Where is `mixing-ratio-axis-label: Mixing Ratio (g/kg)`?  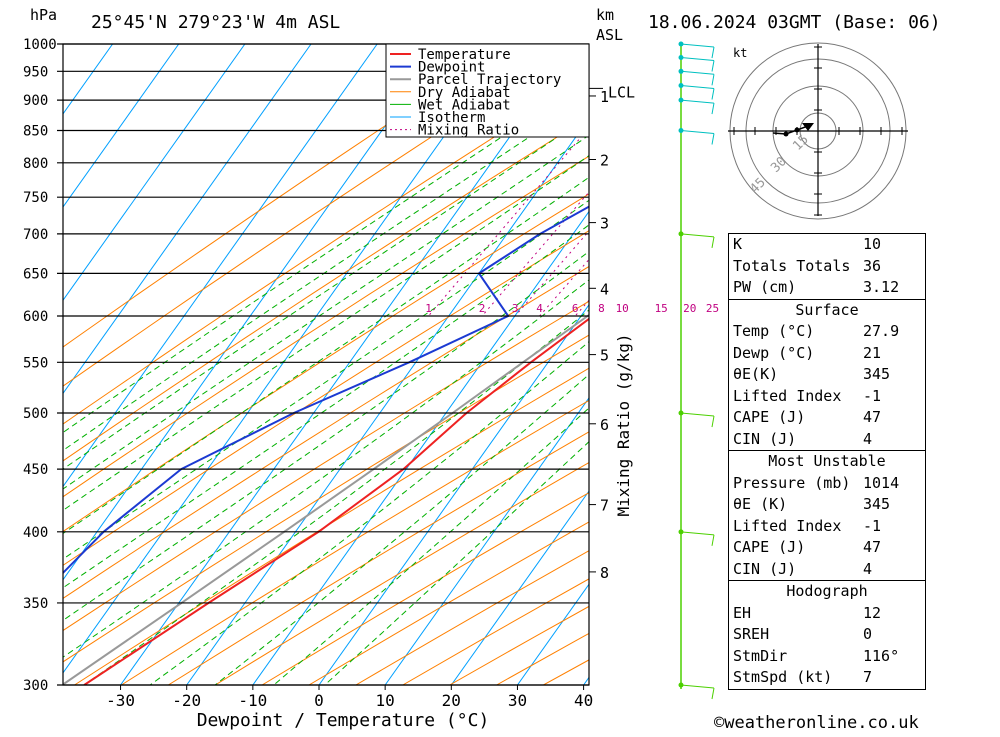
mixing-ratio-axis-label: Mixing Ratio (g/kg) is located at coordinates (623, 424).